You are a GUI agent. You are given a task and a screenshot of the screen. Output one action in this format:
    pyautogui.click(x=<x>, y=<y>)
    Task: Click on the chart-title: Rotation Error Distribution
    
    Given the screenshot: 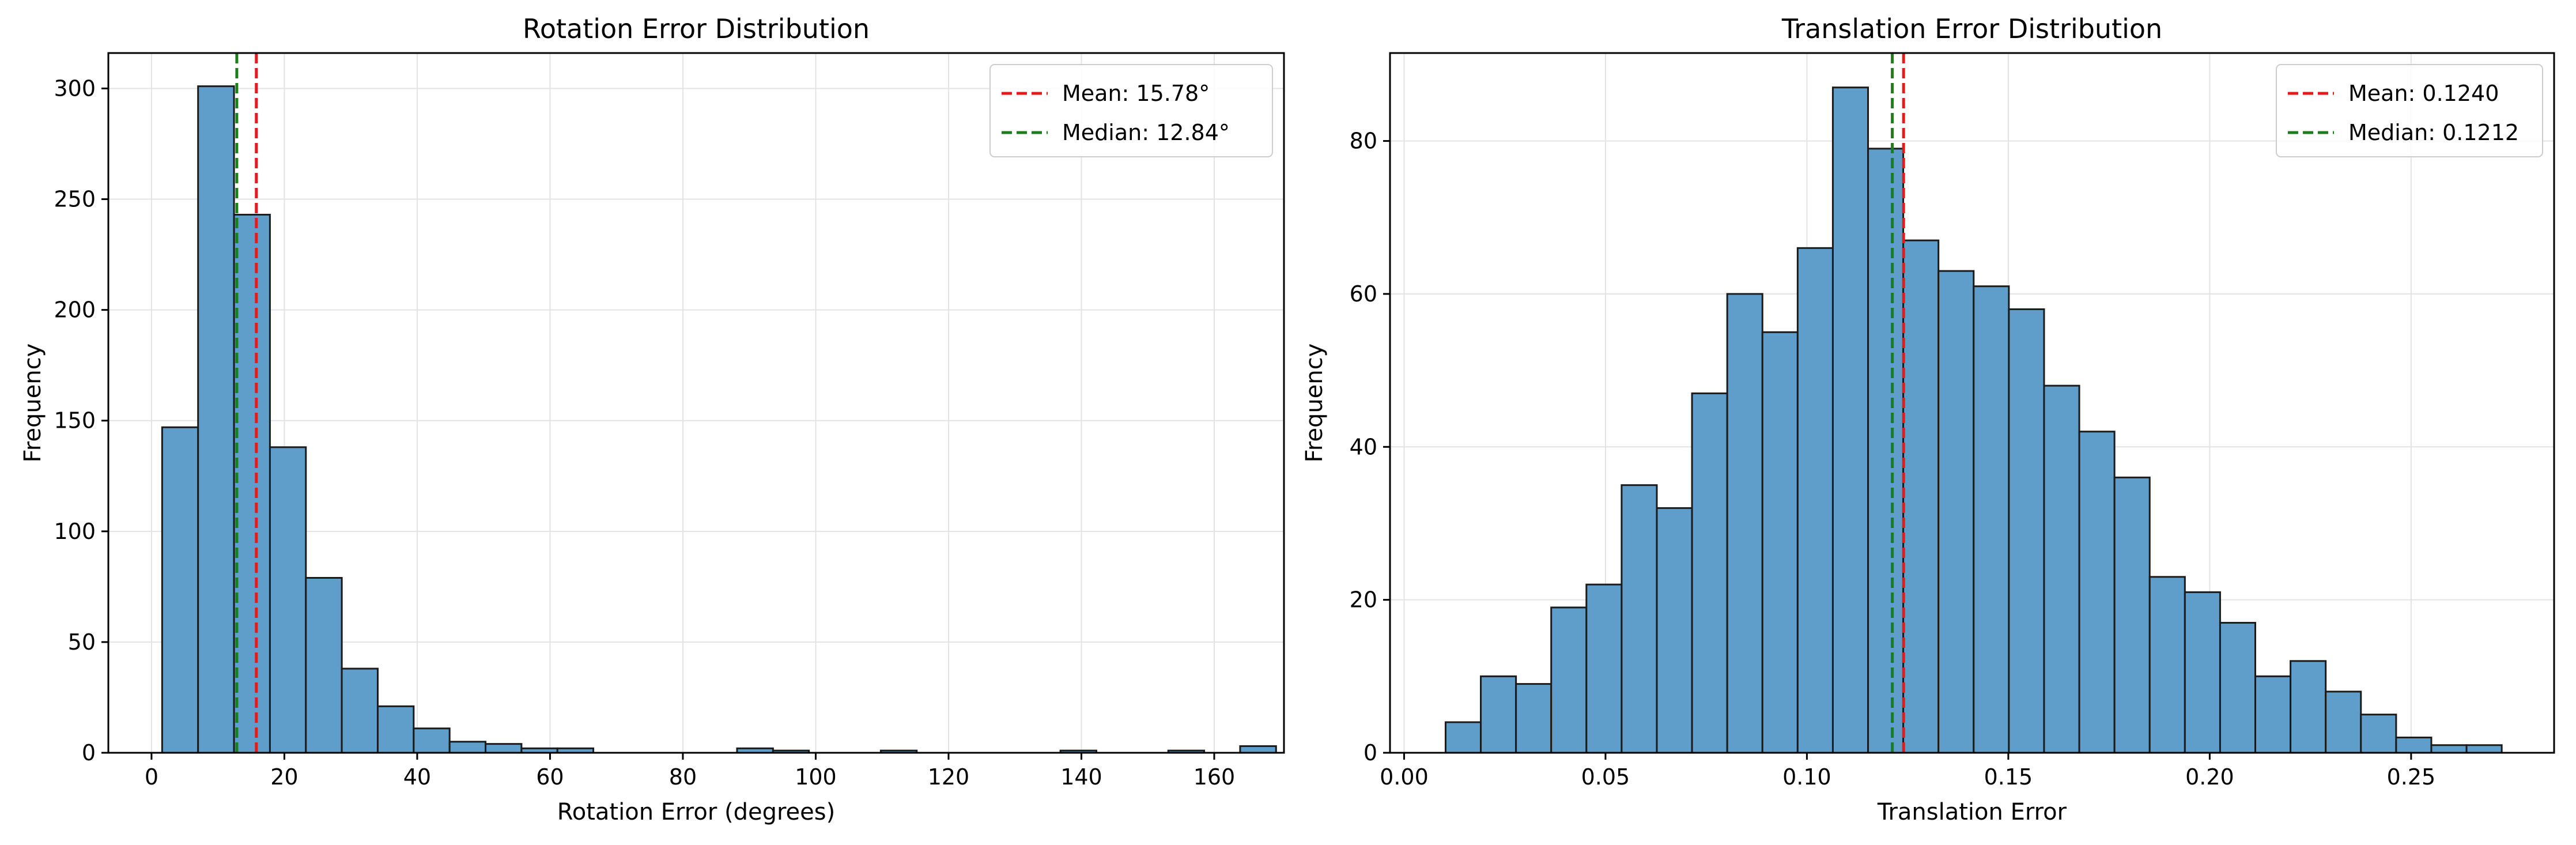 What is the action you would take?
    pyautogui.click(x=697, y=28)
    